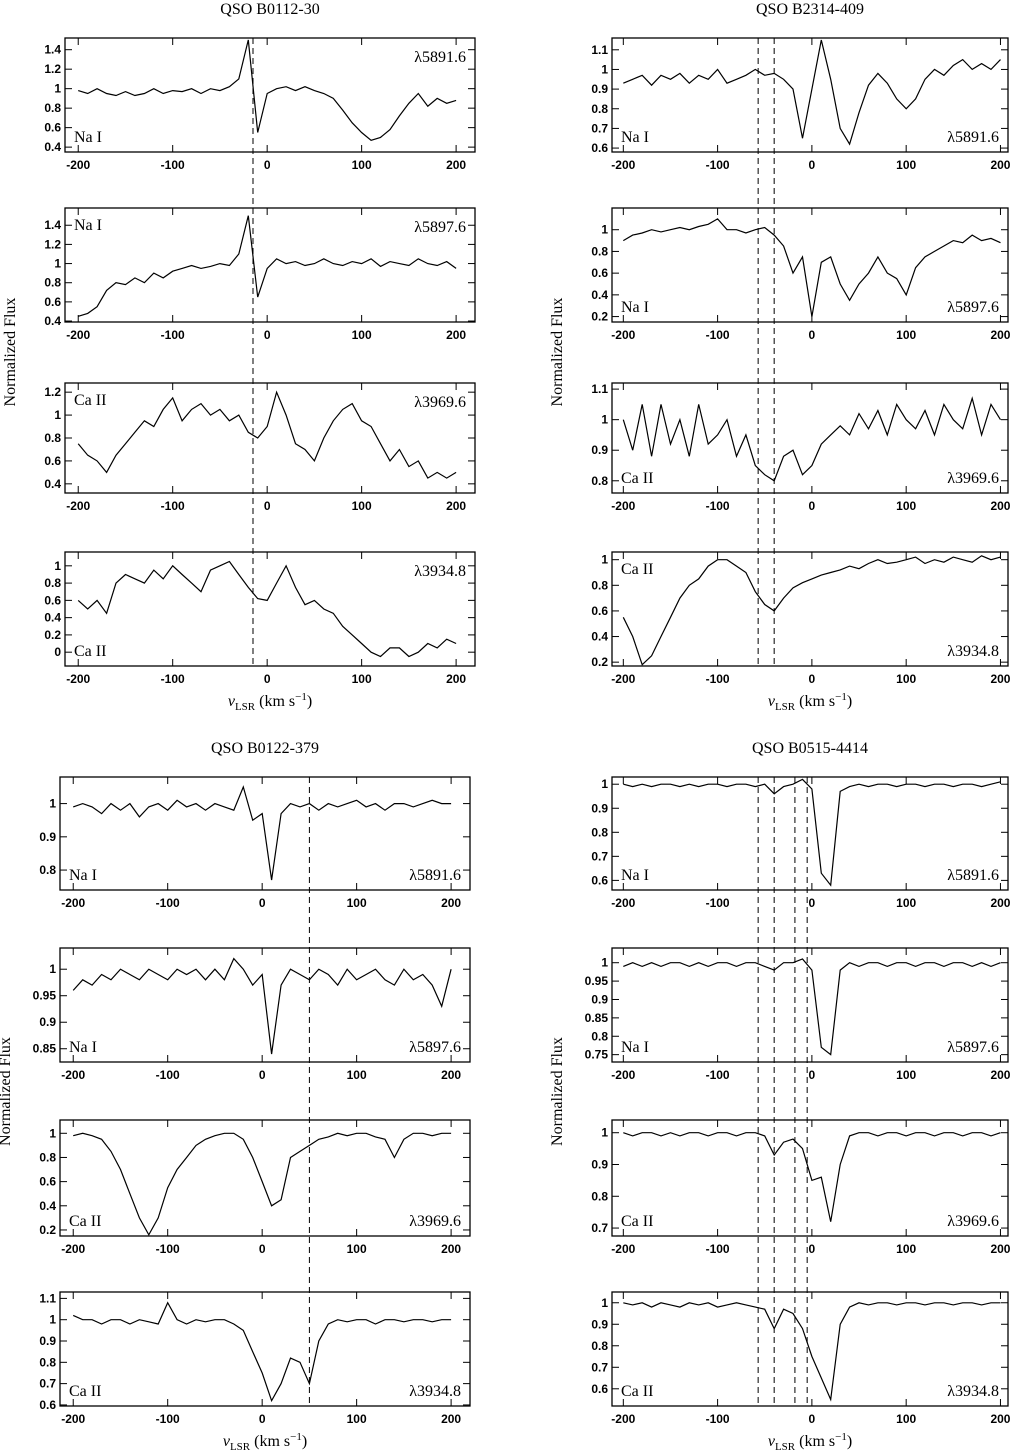  Describe the element at coordinates (270, 702) in the screenshot. I see `x-axis-label: vLSR (km s−1)` at that location.